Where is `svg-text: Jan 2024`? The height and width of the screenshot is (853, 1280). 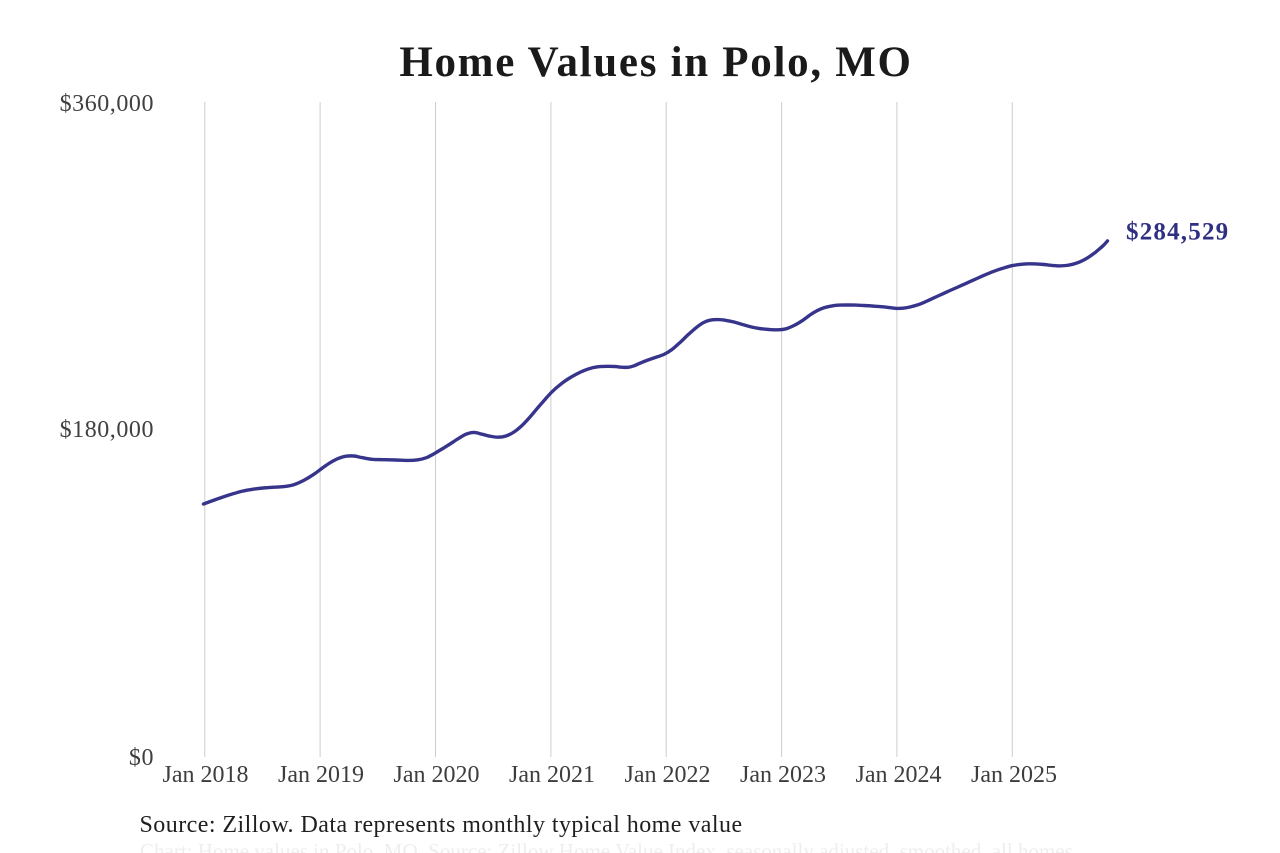 svg-text: Jan 2024 is located at coordinates (899, 775).